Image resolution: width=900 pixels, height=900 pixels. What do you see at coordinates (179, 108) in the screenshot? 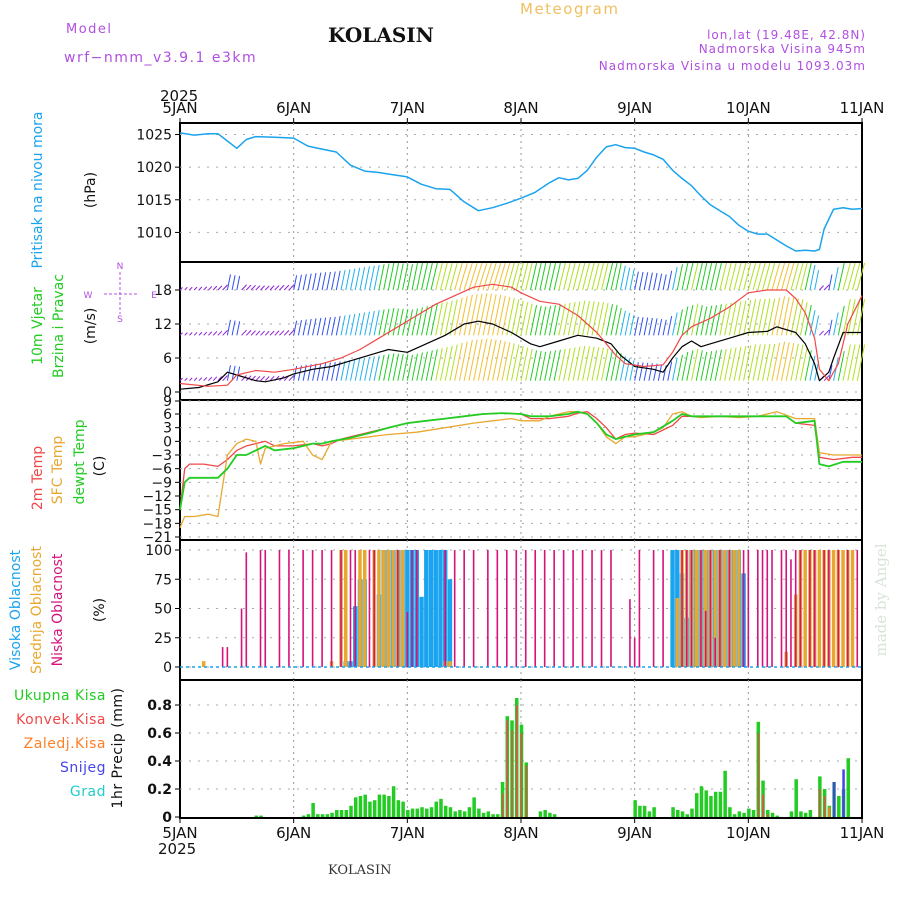
I see `top-x-tick-label: 5JAN` at bounding box center [179, 108].